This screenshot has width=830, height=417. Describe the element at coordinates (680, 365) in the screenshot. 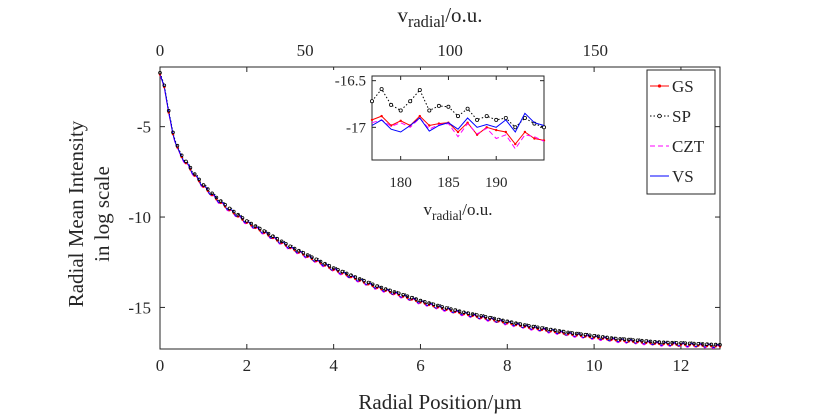

I see `x-tick-label: 12` at that location.